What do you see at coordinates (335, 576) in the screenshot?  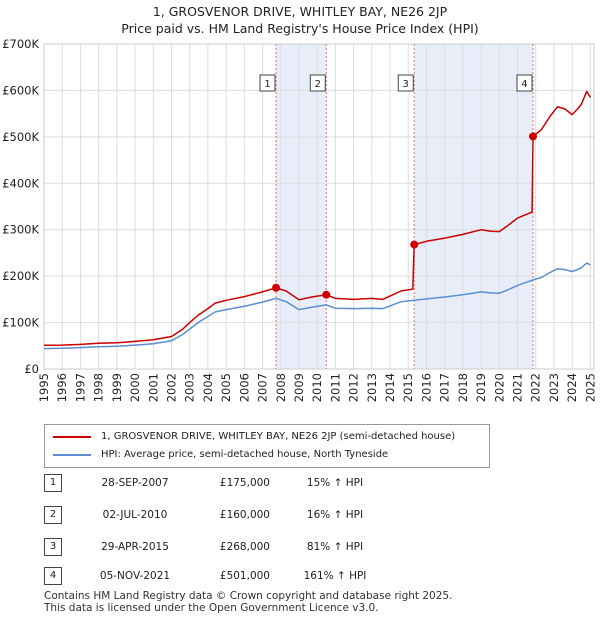 I see `transaction-hpi: 161% ↑ HPI` at bounding box center [335, 576].